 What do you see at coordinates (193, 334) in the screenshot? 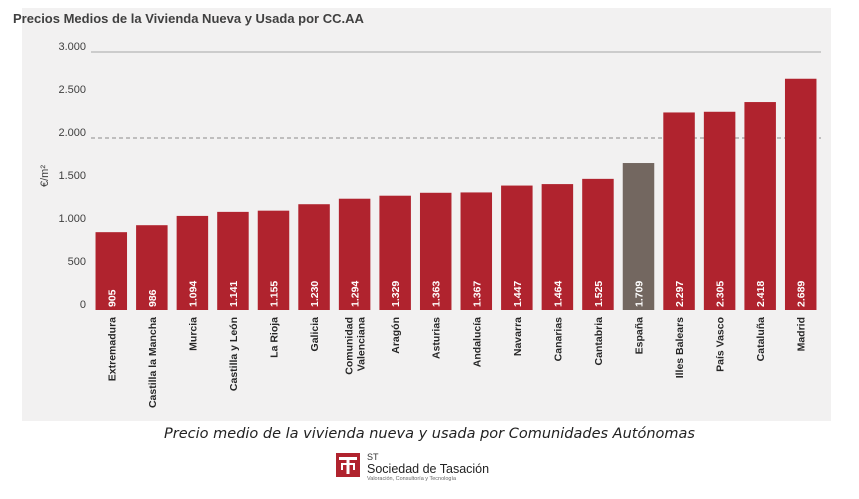
I see `x-tick-label: Murcia` at bounding box center [193, 334].